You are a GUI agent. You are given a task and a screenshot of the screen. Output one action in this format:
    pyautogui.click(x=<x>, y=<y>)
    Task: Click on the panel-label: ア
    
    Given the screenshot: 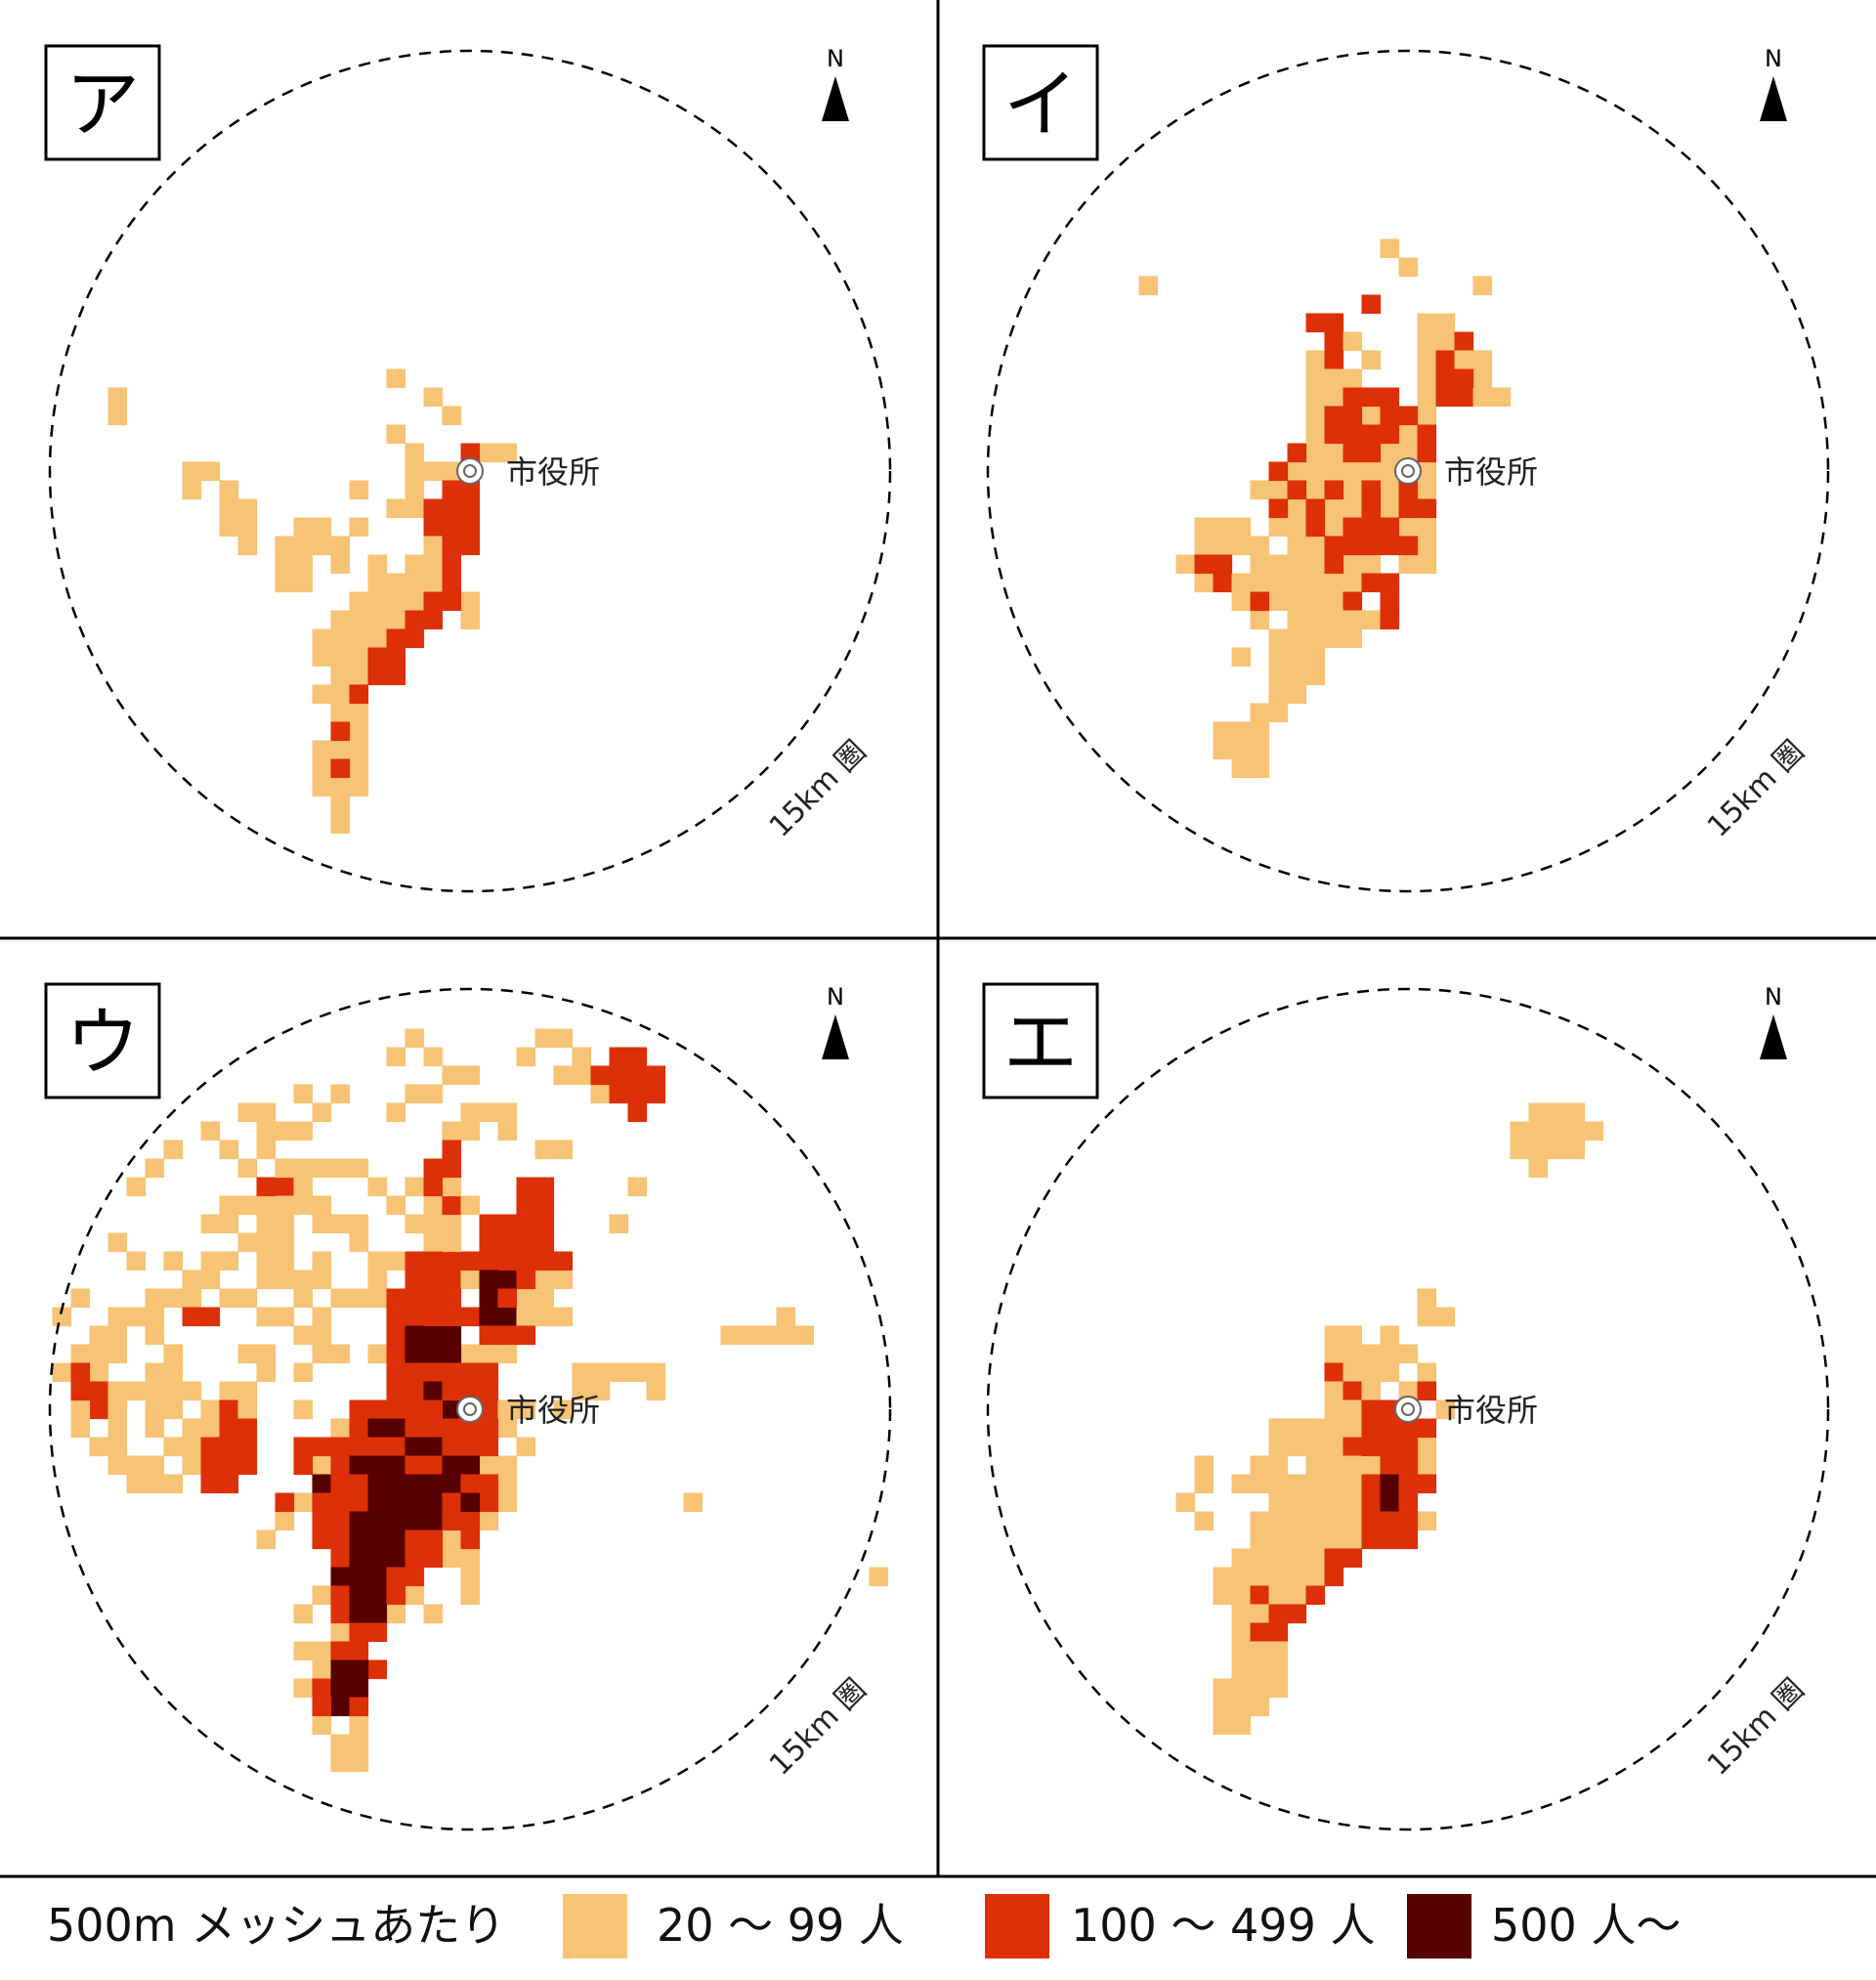 What is the action you would take?
    pyautogui.click(x=102, y=104)
    